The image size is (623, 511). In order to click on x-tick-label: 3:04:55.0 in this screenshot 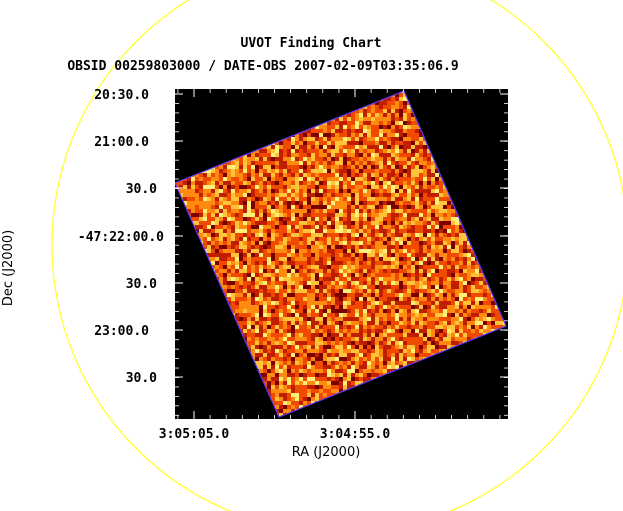, I will do `click(355, 434)`.